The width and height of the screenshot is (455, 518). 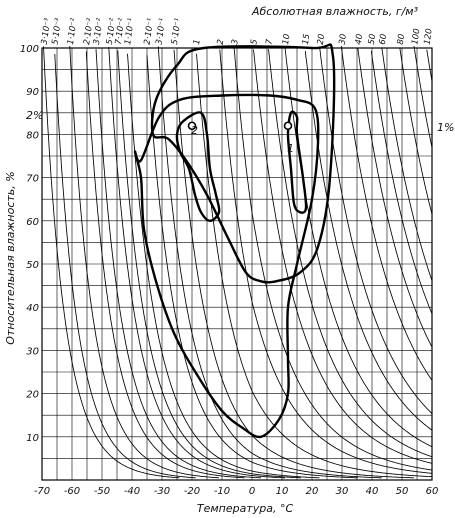 I want to click on chart-title: Абсолютная влажность, г/м³, so click(x=335, y=11).